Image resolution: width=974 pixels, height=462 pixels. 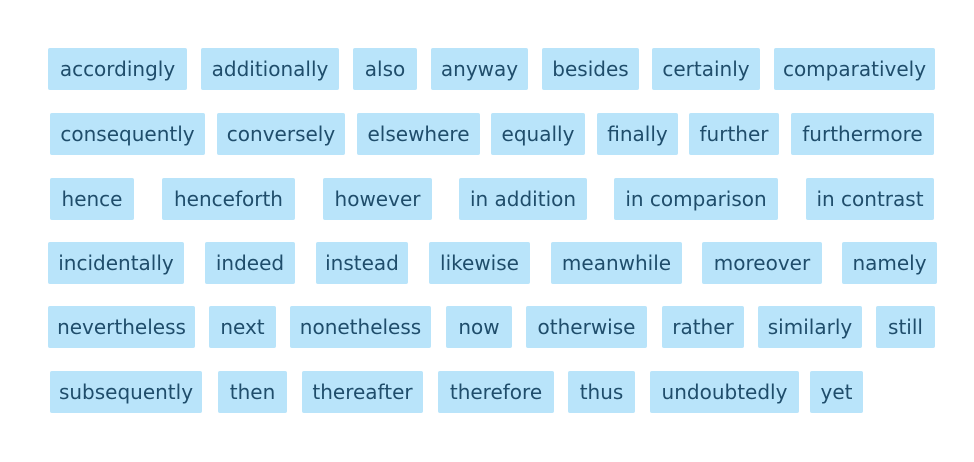 I want to click on word-chip: conversely, so click(x=281, y=134).